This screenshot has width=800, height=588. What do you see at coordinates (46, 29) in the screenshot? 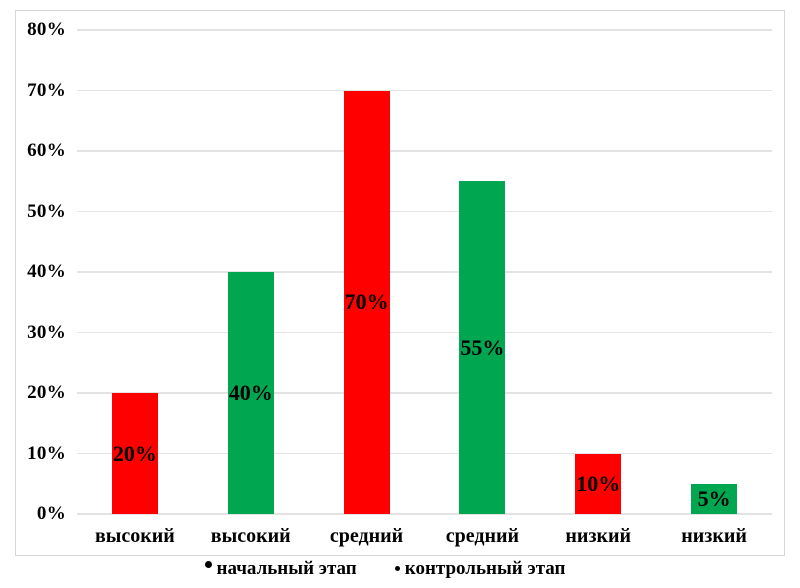
I see `y-axis-tick-label: 80%` at bounding box center [46, 29].